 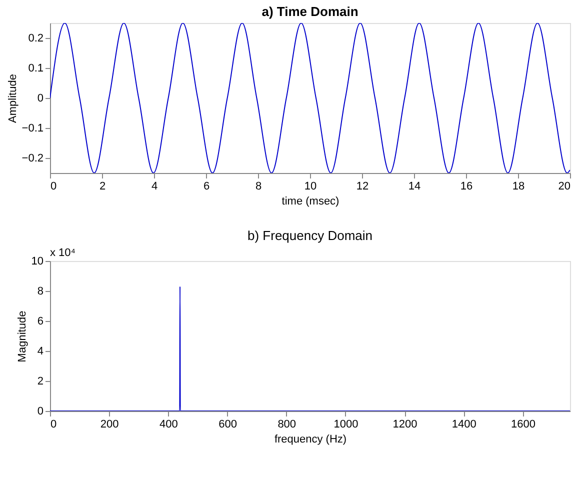 I want to click on y-tick-label: 0.1, so click(x=36, y=68).